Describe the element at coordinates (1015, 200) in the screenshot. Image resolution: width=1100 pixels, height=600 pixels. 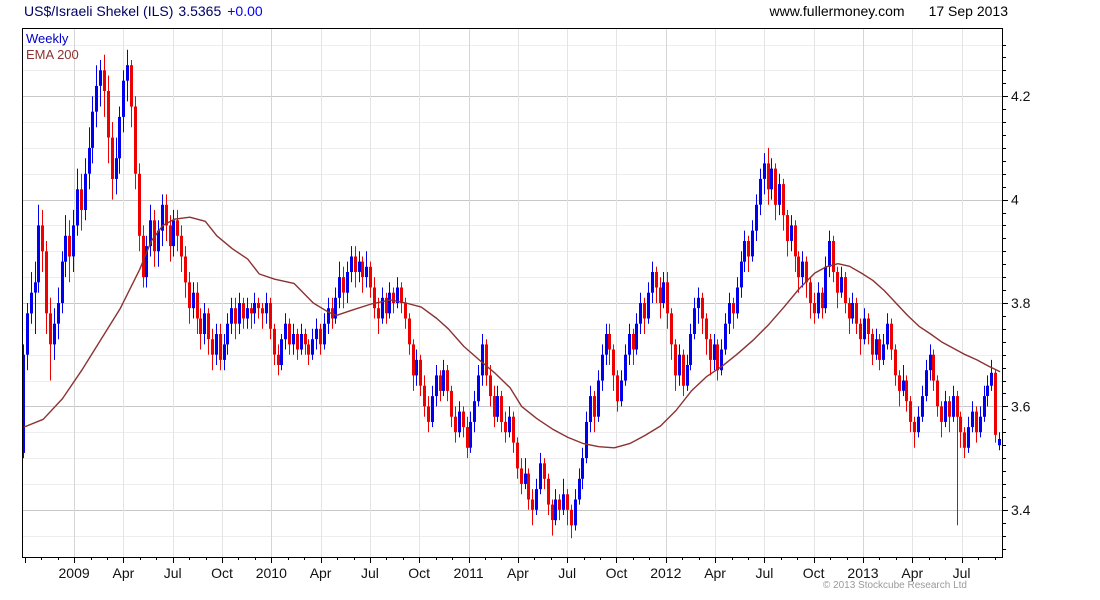
I see `y-axis-label: 4` at that location.